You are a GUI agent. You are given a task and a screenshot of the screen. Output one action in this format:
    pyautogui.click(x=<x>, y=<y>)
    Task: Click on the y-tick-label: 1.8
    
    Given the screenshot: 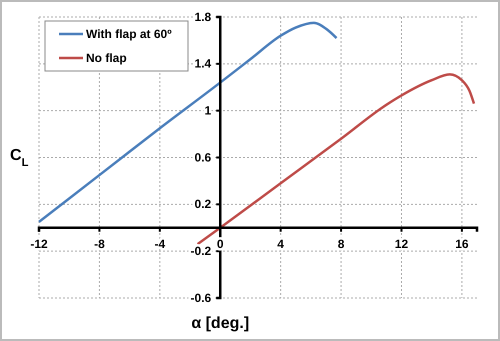 What is the action you would take?
    pyautogui.click(x=203, y=17)
    